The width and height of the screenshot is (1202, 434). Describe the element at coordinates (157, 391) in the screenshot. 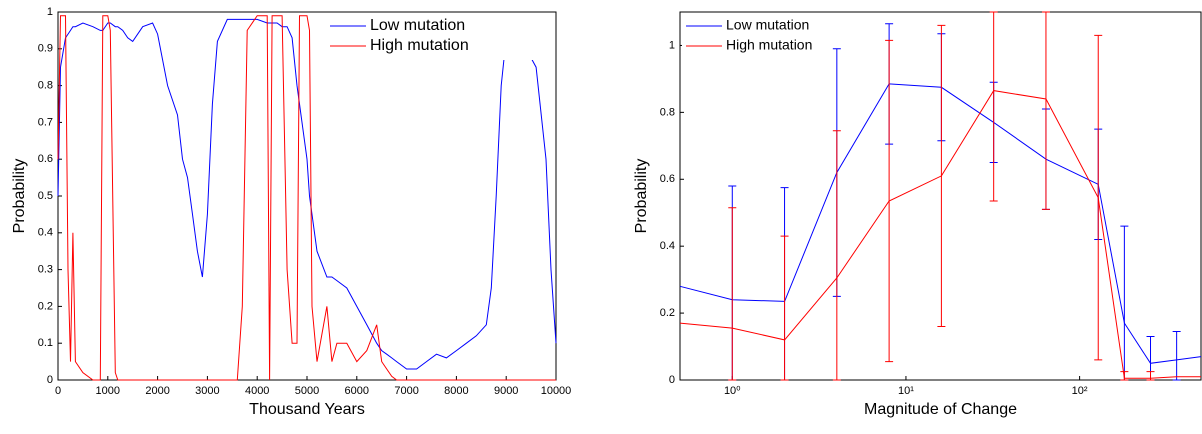

I see `x-tick-label: 2000` at that location.